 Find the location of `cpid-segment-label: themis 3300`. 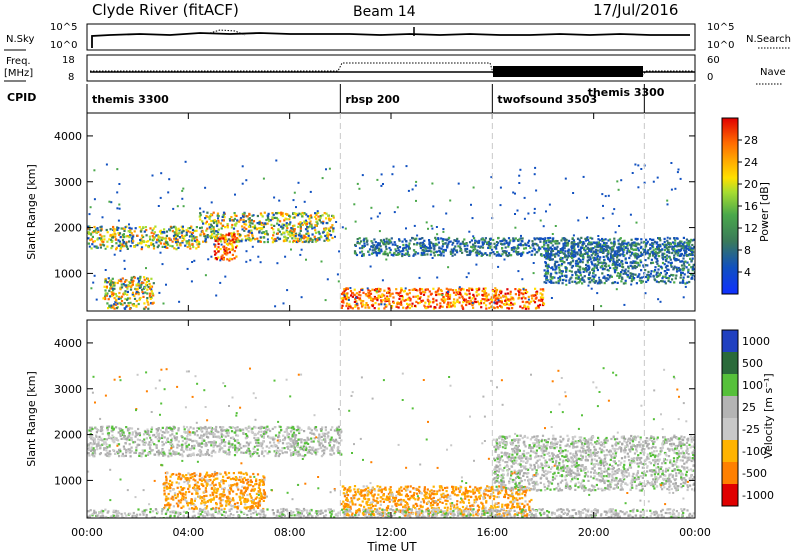

cpid-segment-label: themis 3300 is located at coordinates (626, 92).